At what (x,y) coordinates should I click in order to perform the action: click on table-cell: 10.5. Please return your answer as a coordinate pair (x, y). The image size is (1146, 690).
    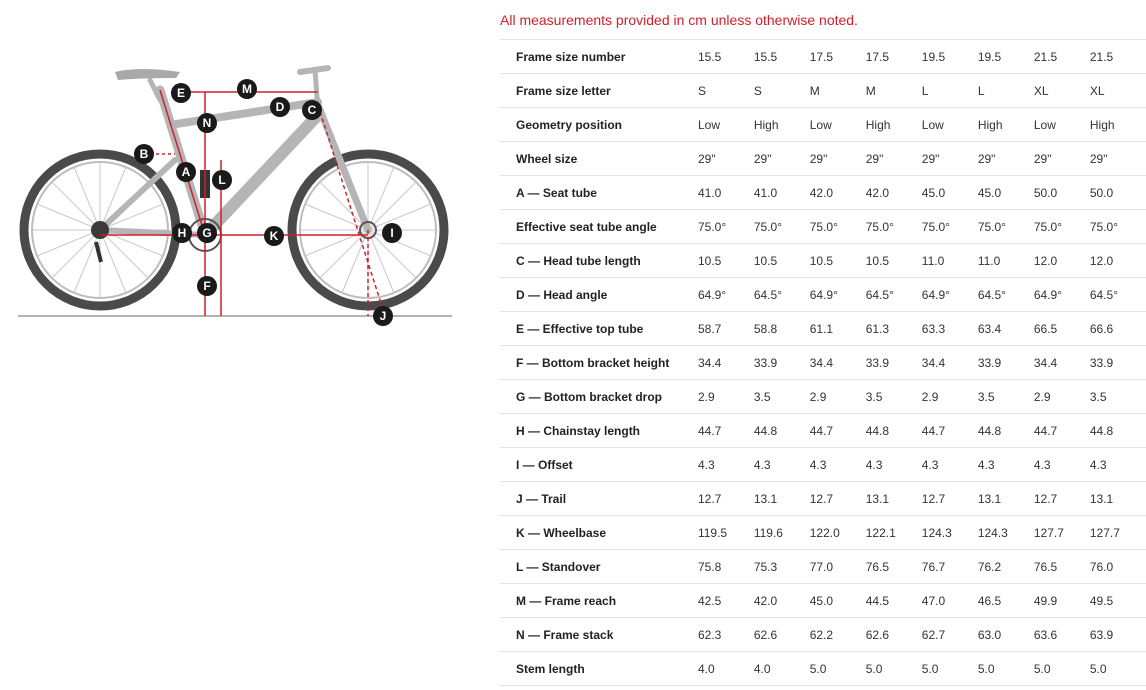
    Looking at the image, I should click on (718, 260).